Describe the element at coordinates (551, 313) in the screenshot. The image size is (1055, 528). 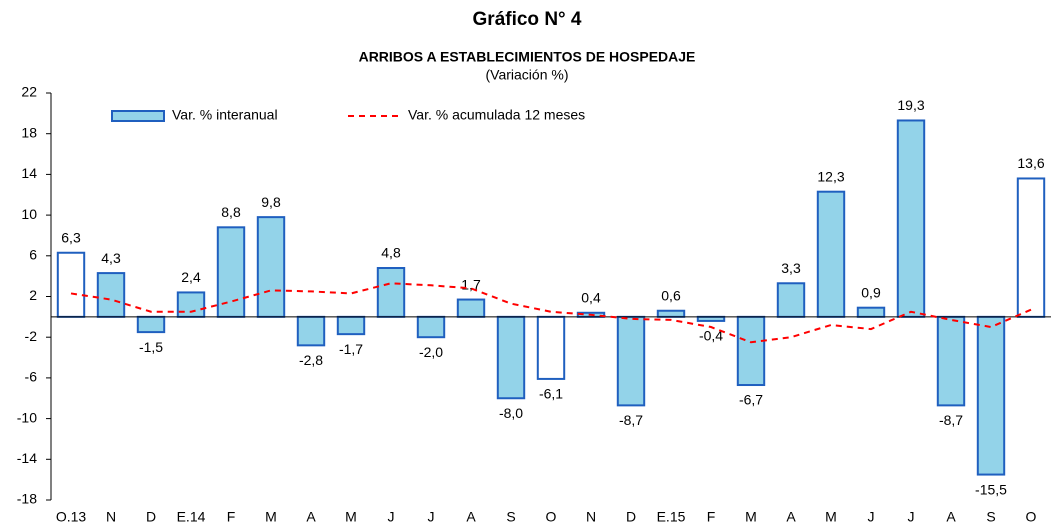
I see `line` at that location.